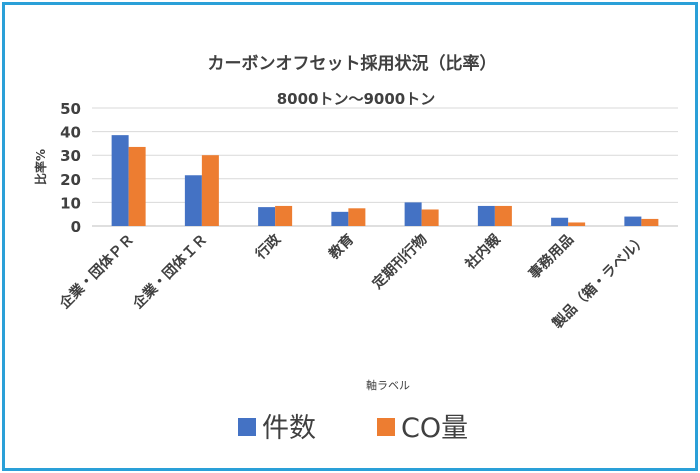 The image size is (700, 473). Describe the element at coordinates (70, 203) in the screenshot. I see `y-tick-label: 10` at that location.